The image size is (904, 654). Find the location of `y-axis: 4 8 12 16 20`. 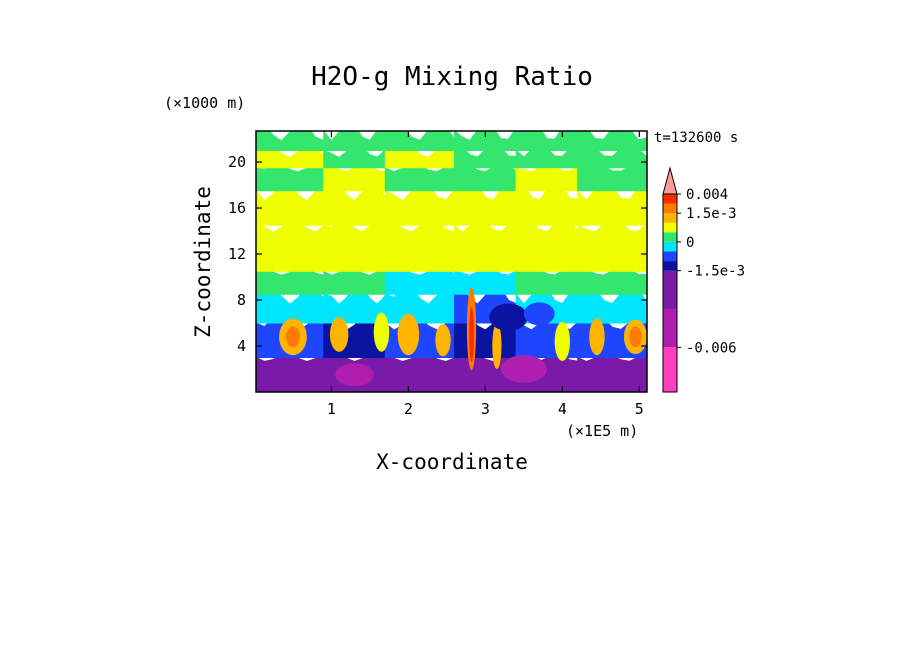

y-axis: 4 8 12 16 20 is located at coordinates (437, 254).